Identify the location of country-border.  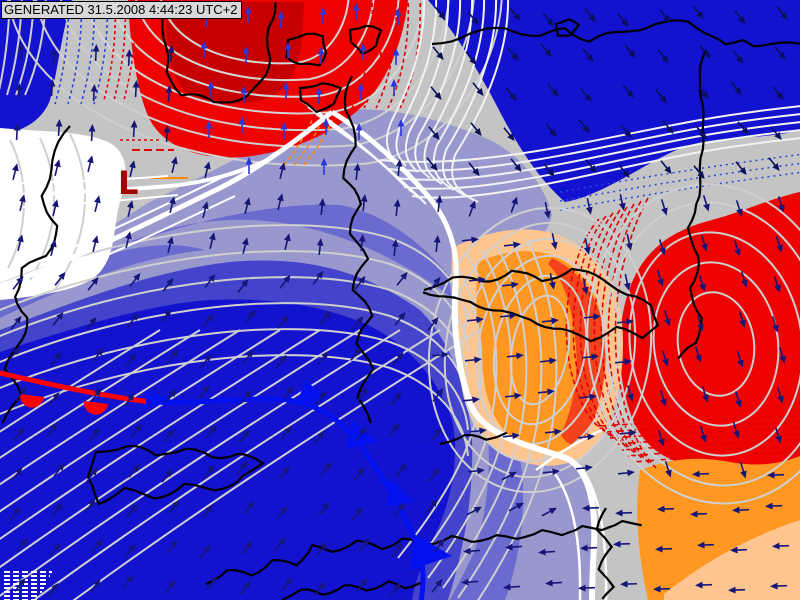
(175, 475).